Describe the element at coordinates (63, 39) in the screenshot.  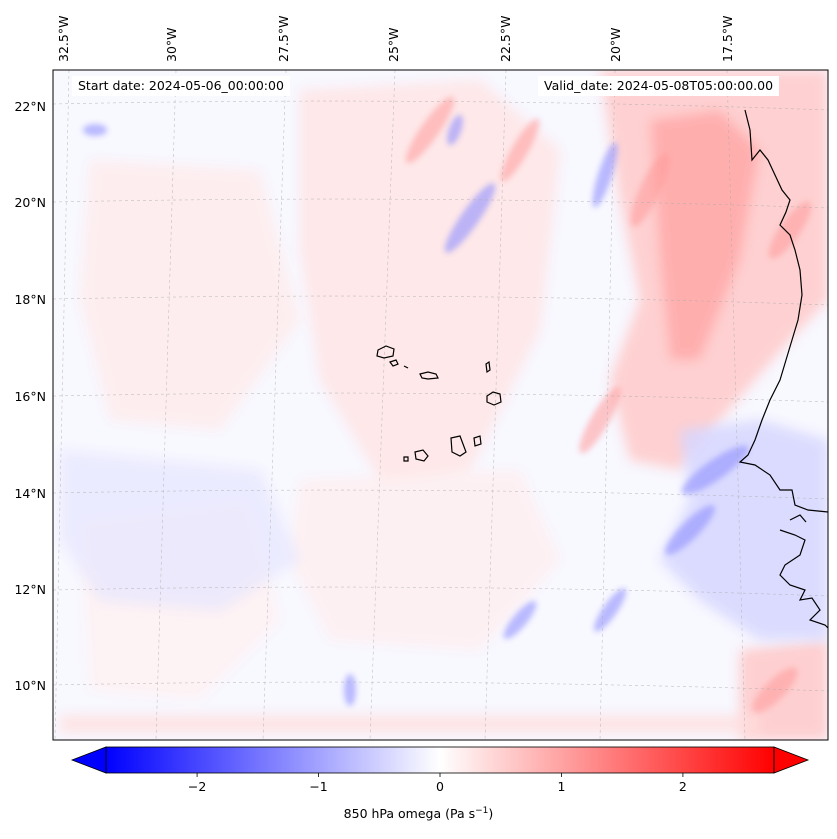
I see `lon-label: 32.5°W` at that location.